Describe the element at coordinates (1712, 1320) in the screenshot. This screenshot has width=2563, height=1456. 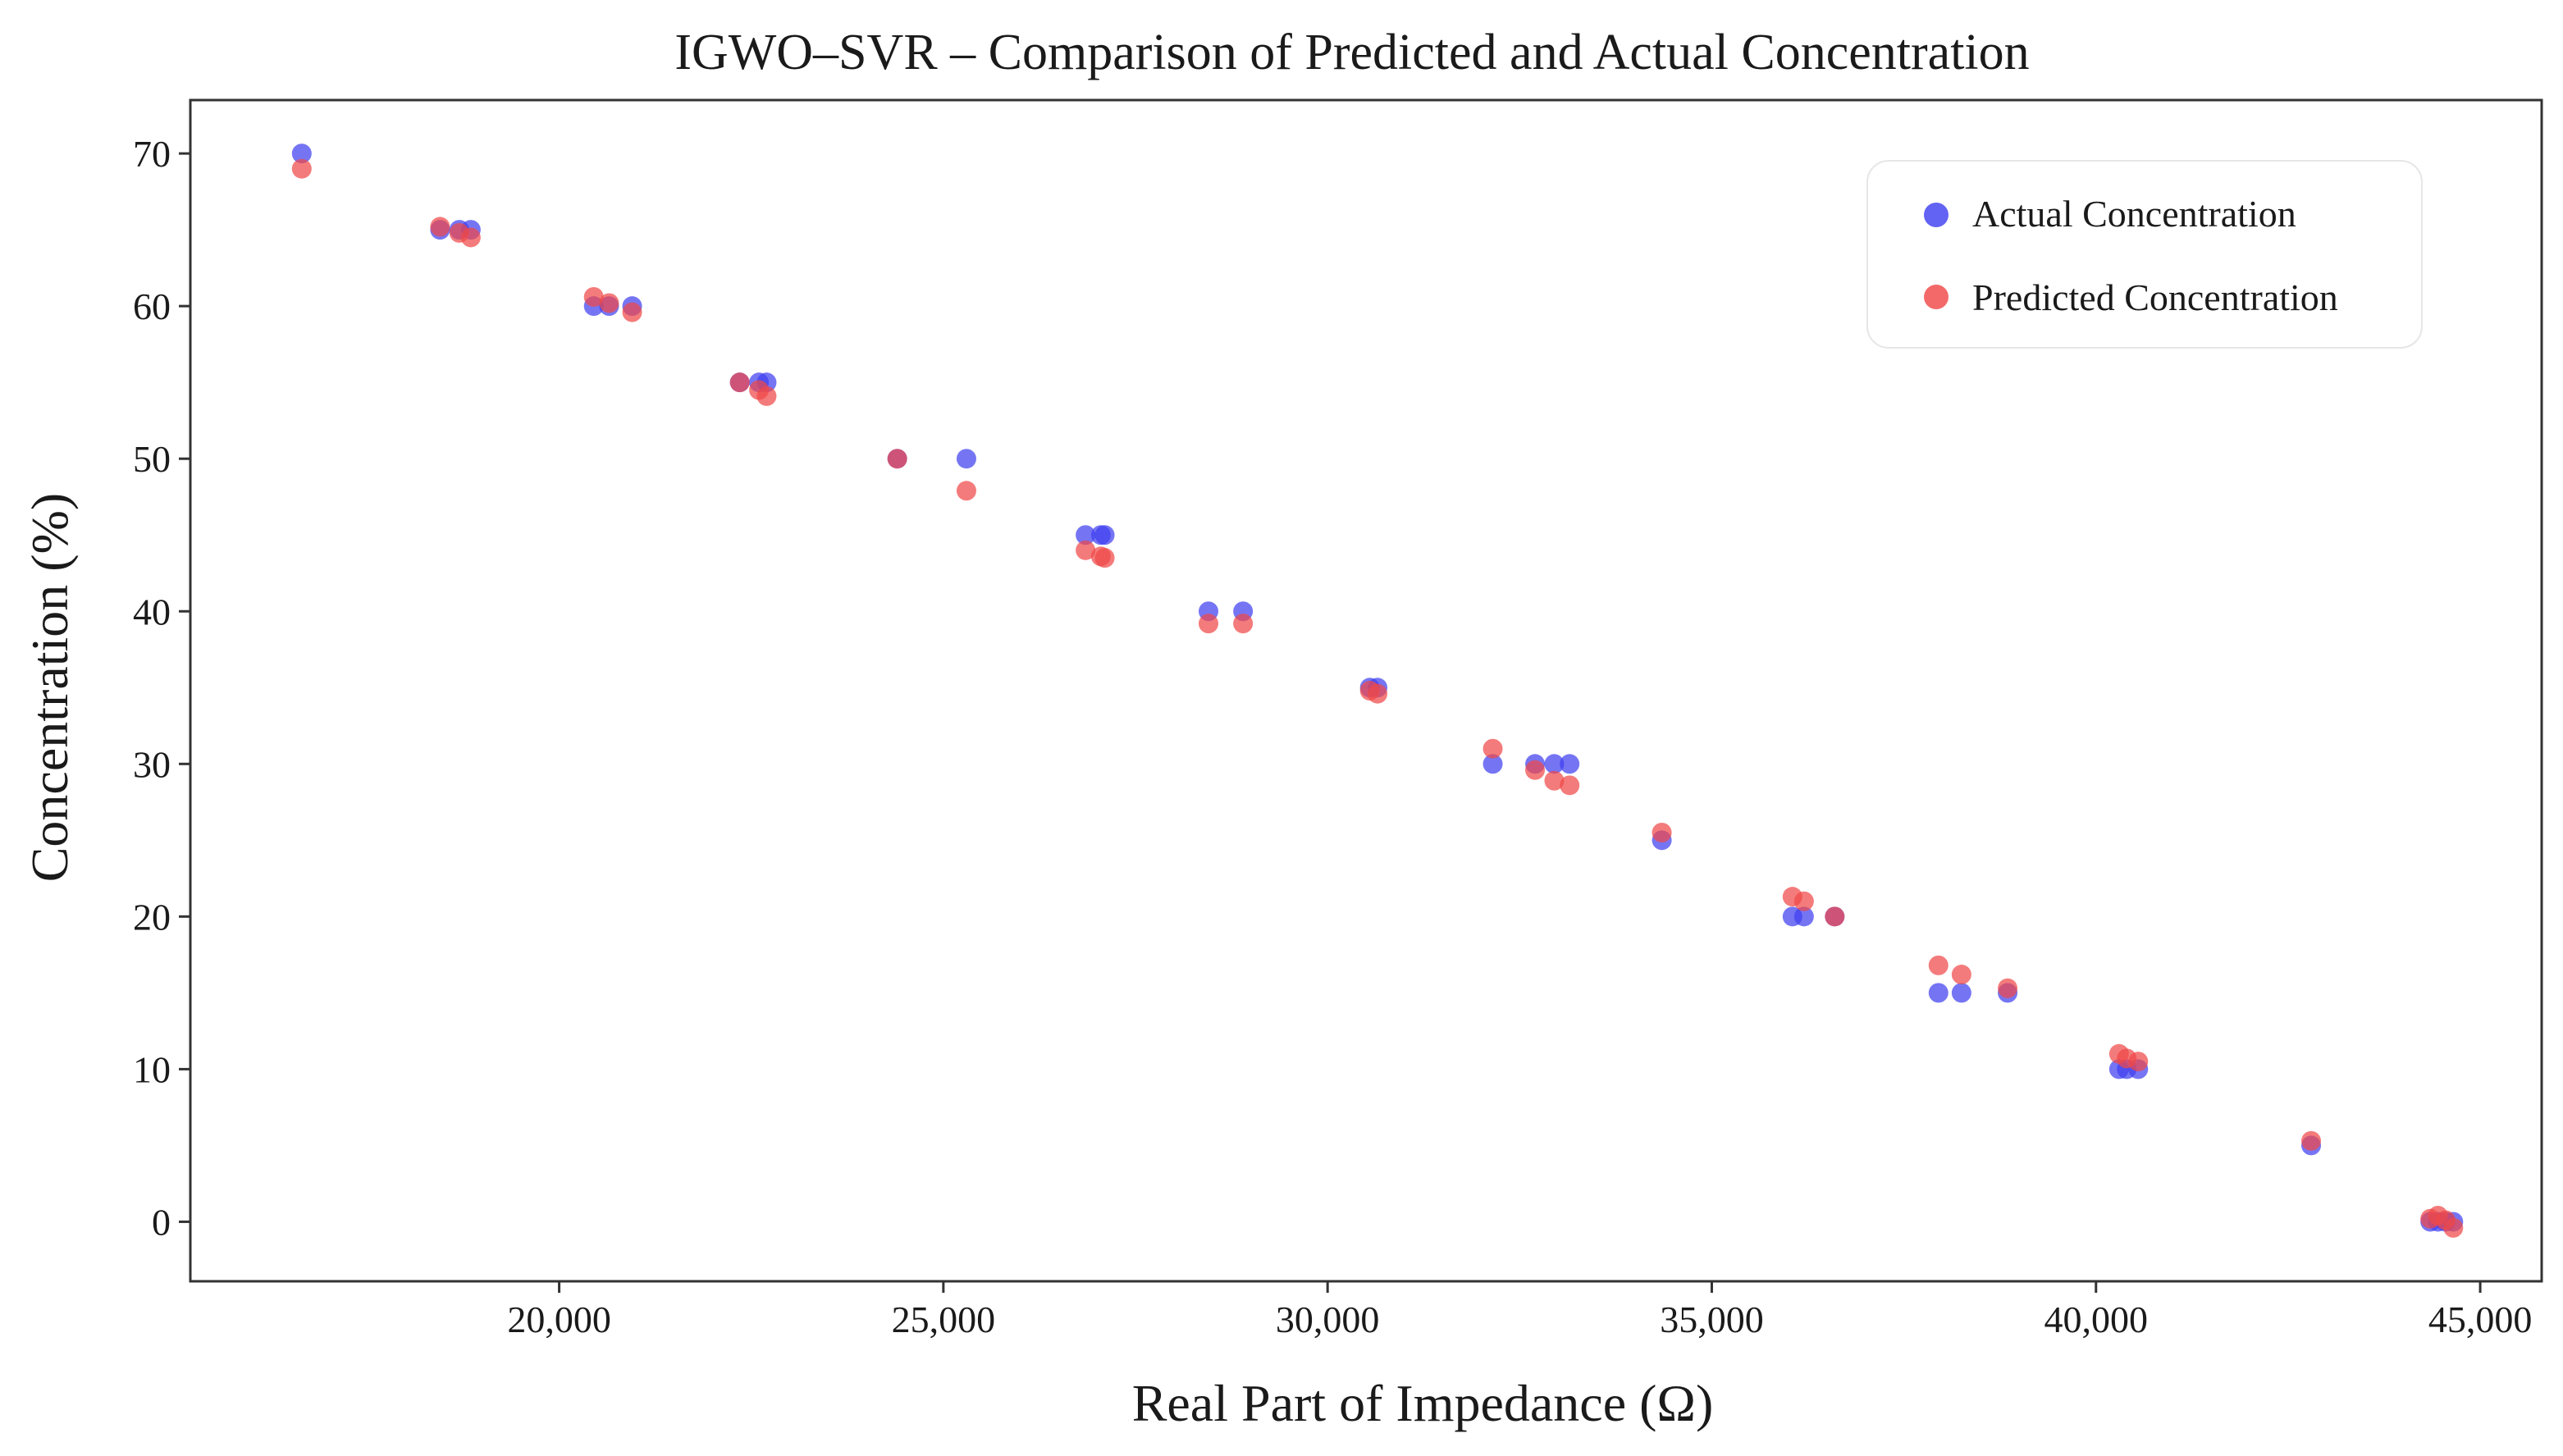
I see `x-tick-label: 35,000` at that location.